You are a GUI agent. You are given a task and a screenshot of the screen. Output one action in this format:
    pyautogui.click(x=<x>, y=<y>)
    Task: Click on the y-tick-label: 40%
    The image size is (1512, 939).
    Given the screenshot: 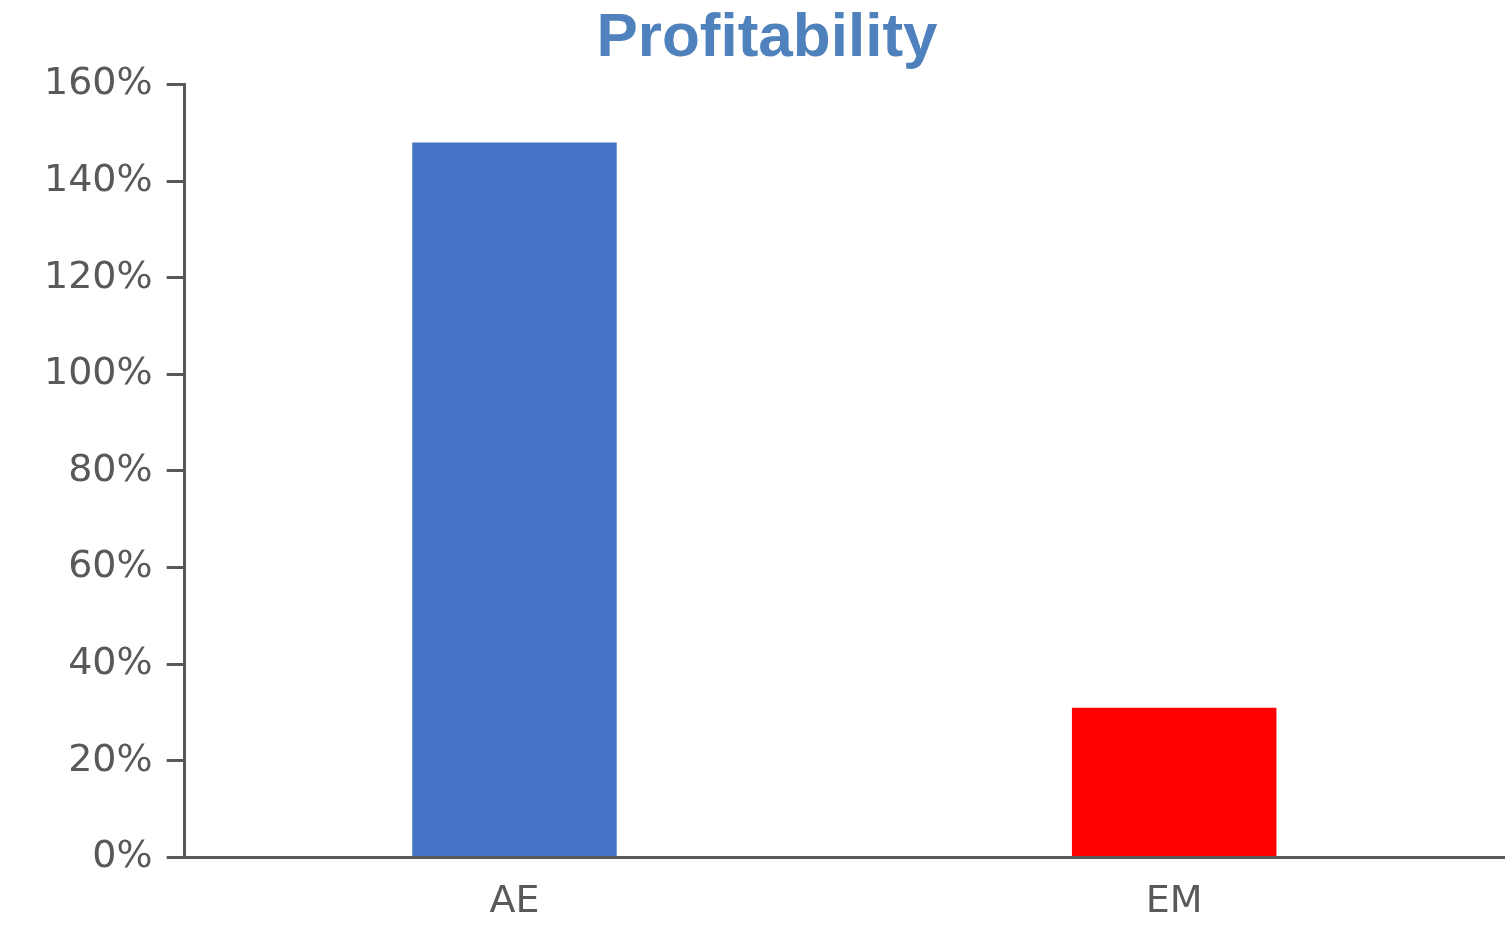 What is the action you would take?
    pyautogui.click(x=110, y=661)
    